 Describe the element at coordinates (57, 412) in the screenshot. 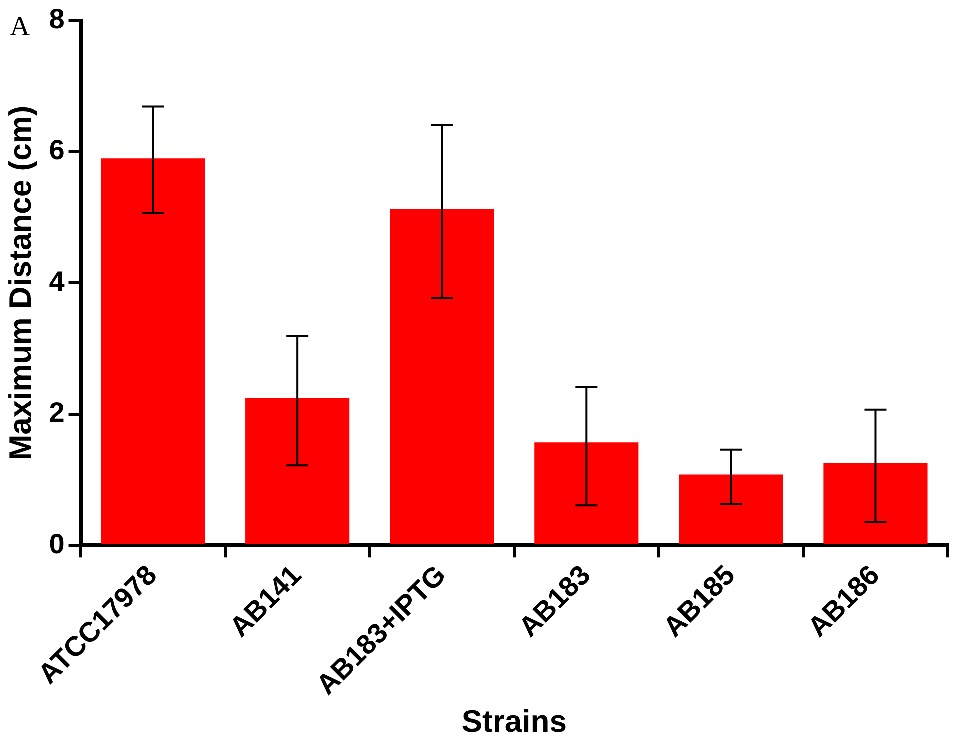

I see `y-tick-label: 2` at that location.